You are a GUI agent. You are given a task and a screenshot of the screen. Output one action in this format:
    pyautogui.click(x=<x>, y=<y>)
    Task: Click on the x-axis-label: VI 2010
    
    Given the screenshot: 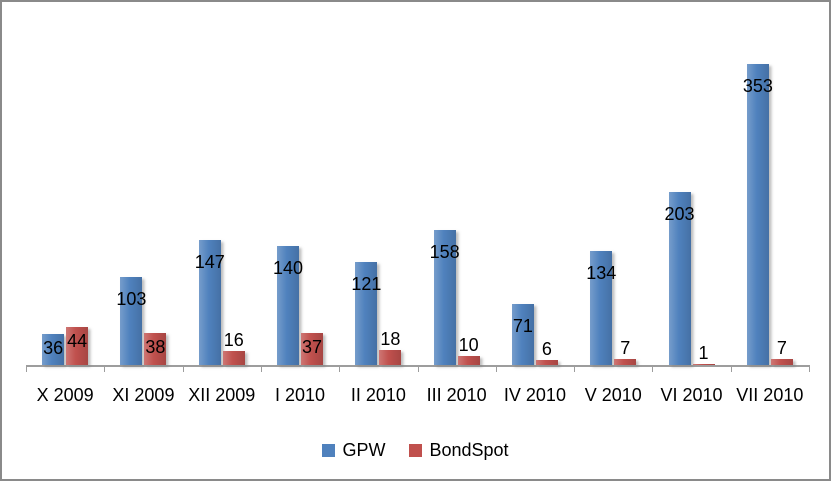 What is the action you would take?
    pyautogui.click(x=691, y=395)
    